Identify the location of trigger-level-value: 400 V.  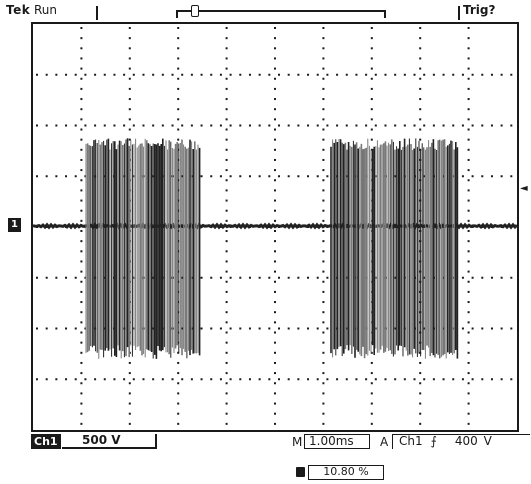
(473, 441).